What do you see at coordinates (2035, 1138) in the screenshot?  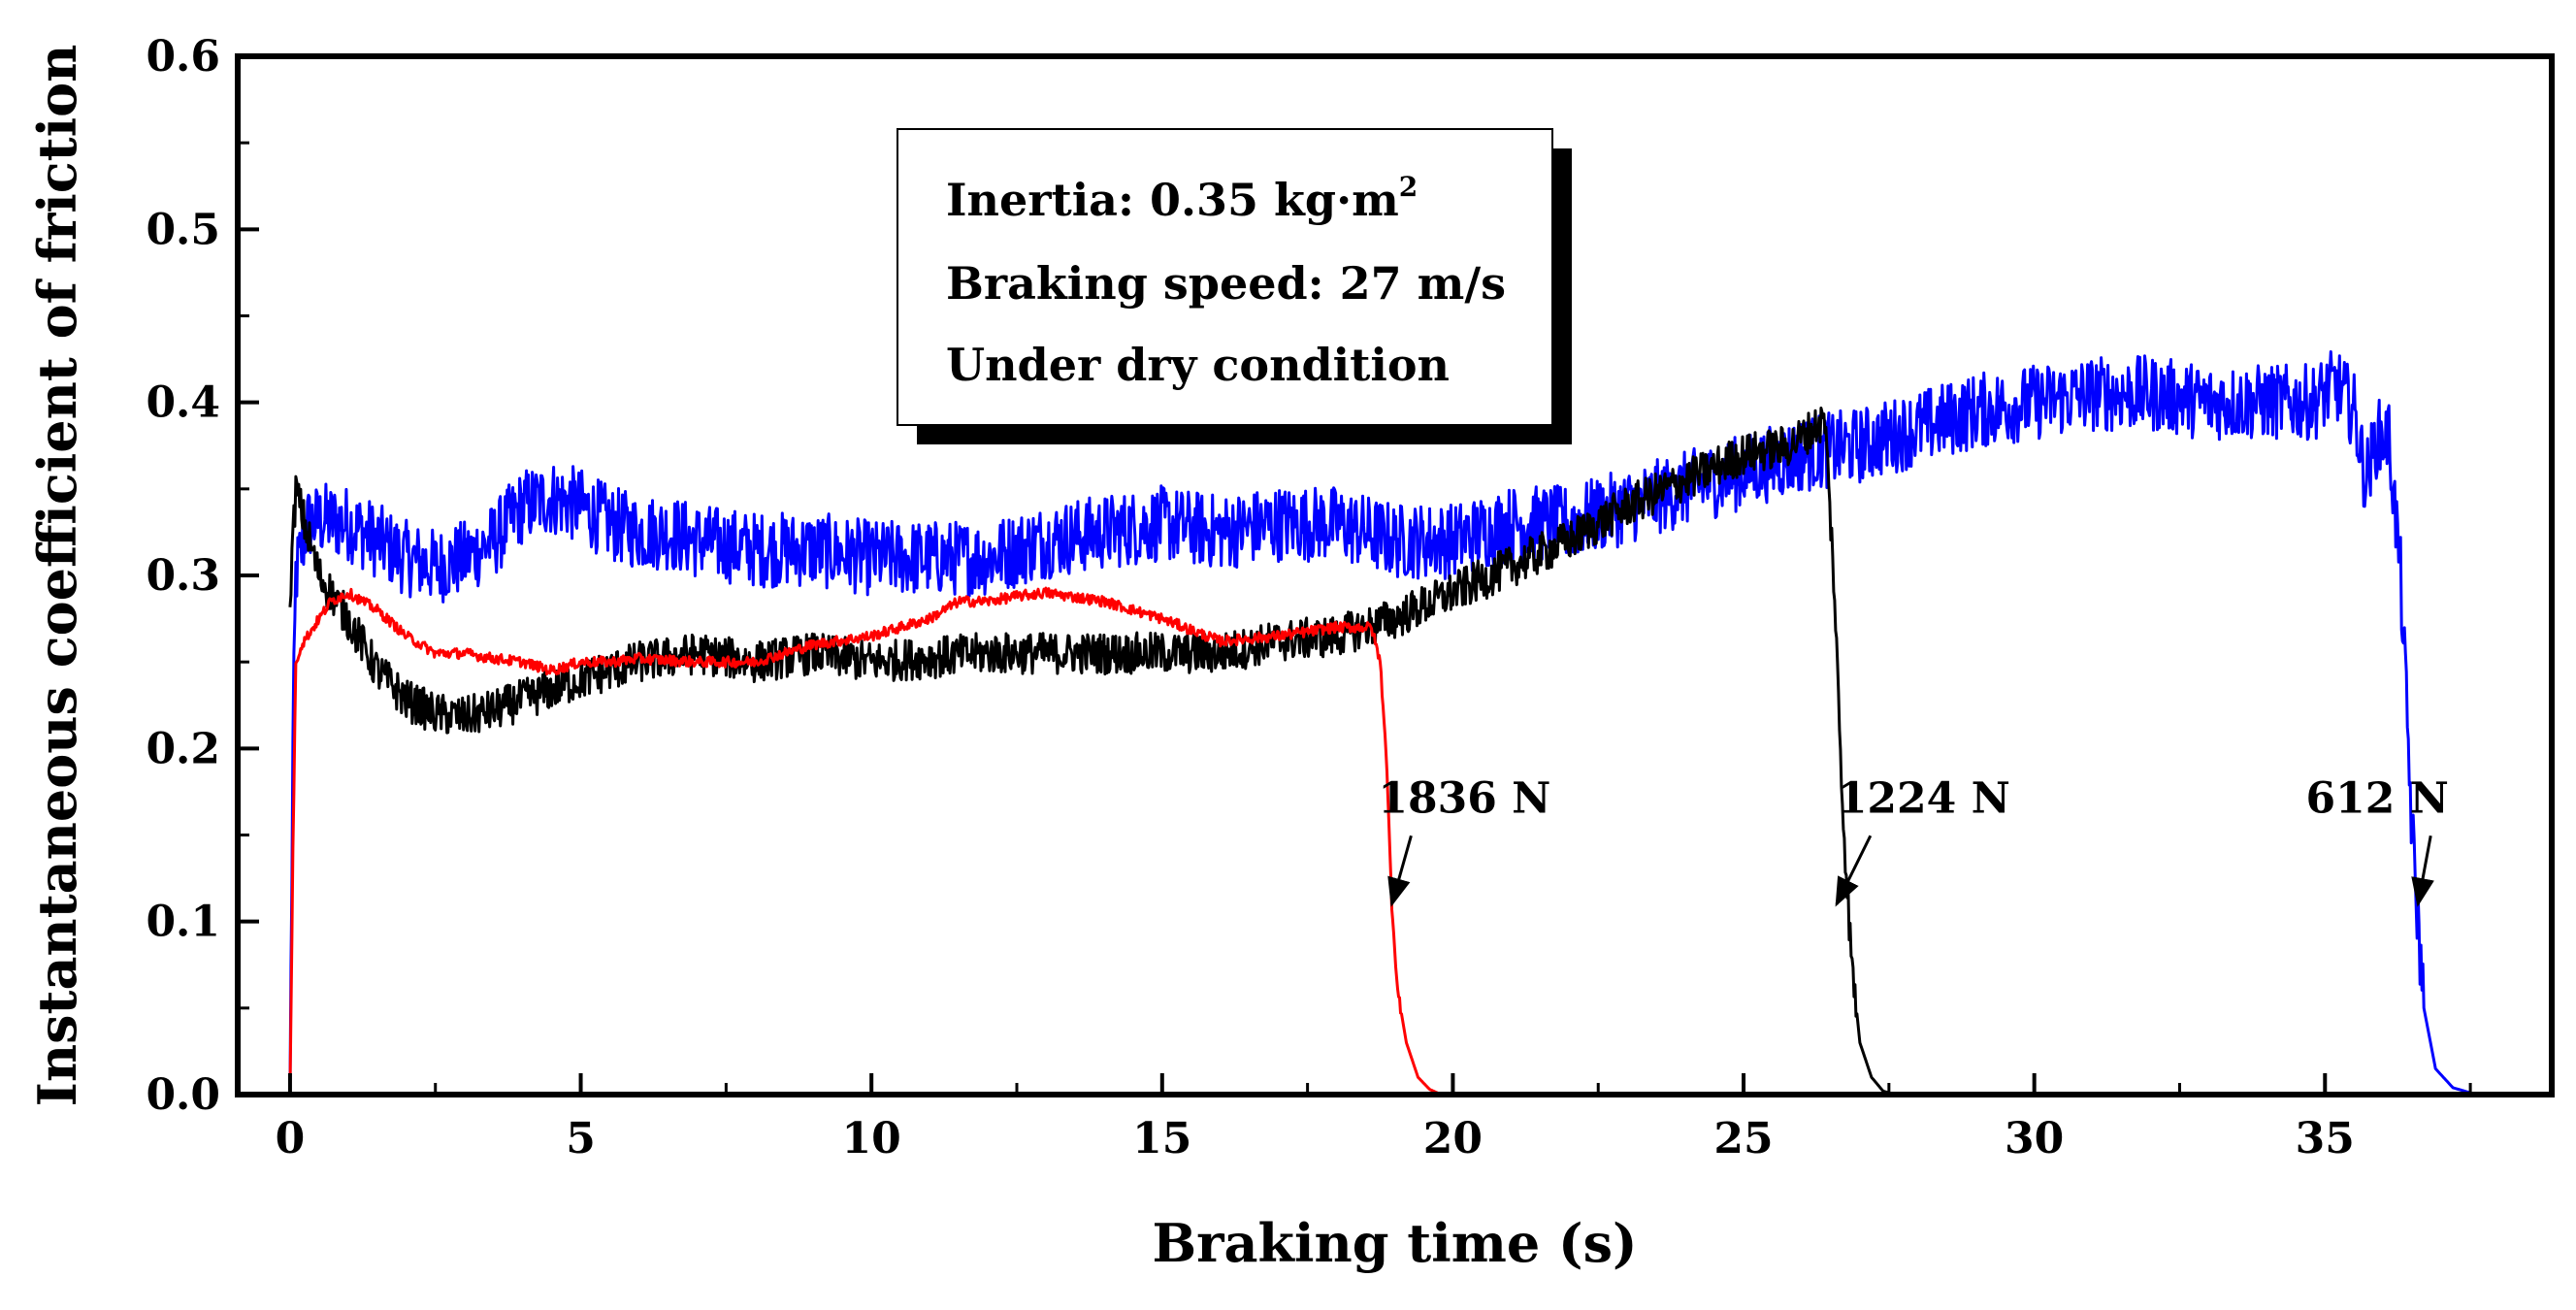 I see `x-tick-label: 30` at bounding box center [2035, 1138].